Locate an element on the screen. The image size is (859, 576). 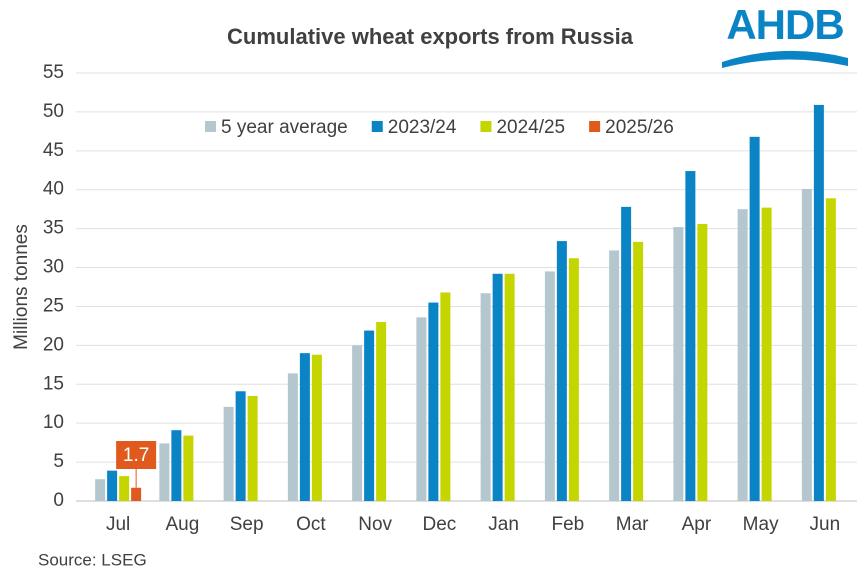
label-box is located at coordinates (136, 455).